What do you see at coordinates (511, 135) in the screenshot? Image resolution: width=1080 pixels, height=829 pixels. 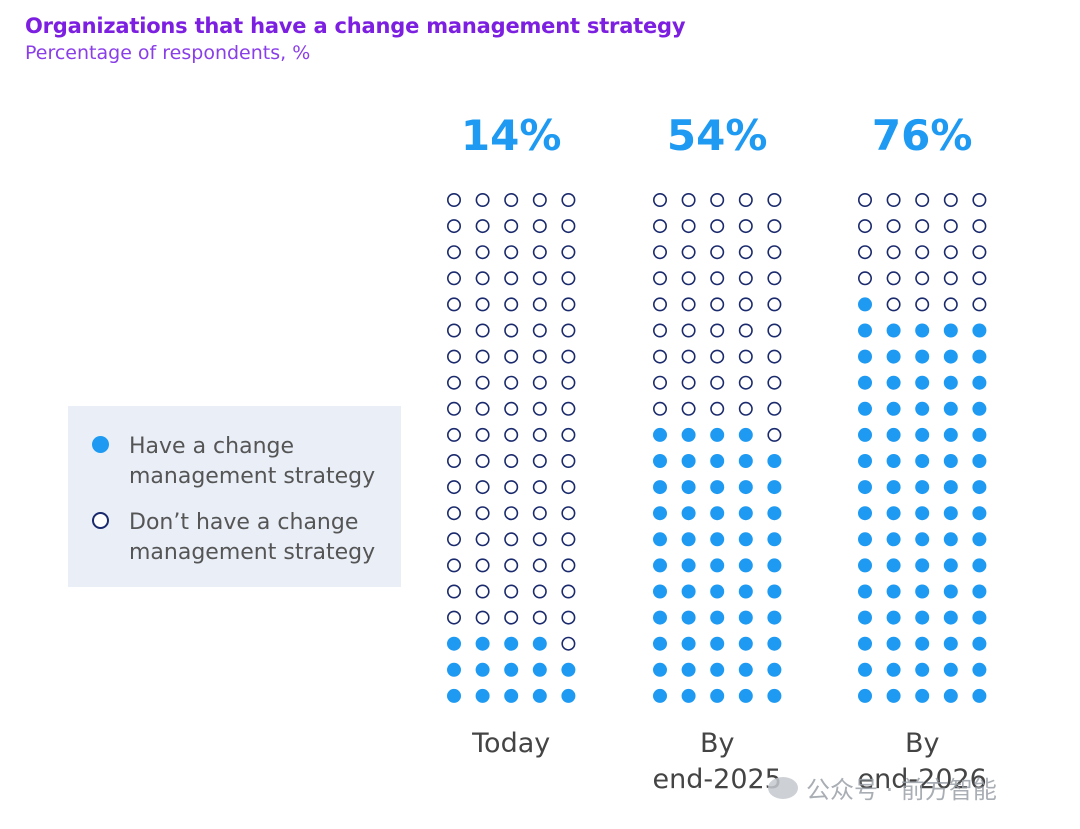 I see `value-label: 14%` at bounding box center [511, 135].